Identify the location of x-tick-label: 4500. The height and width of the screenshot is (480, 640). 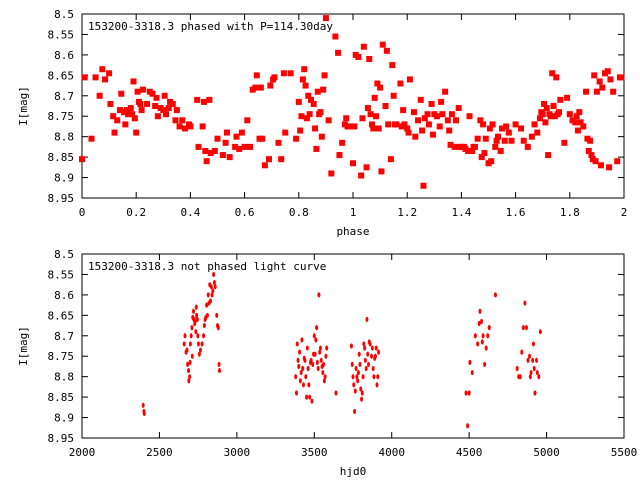
(469, 452).